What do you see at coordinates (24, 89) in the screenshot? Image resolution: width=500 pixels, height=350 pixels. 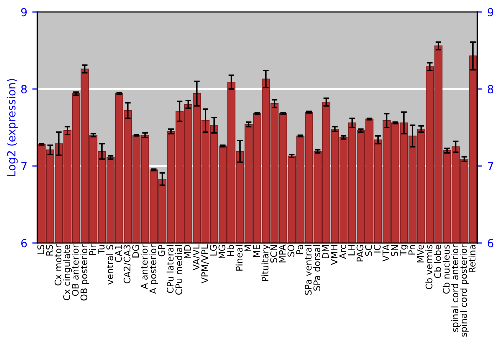 I see `y-tick-label: 8` at bounding box center [24, 89].